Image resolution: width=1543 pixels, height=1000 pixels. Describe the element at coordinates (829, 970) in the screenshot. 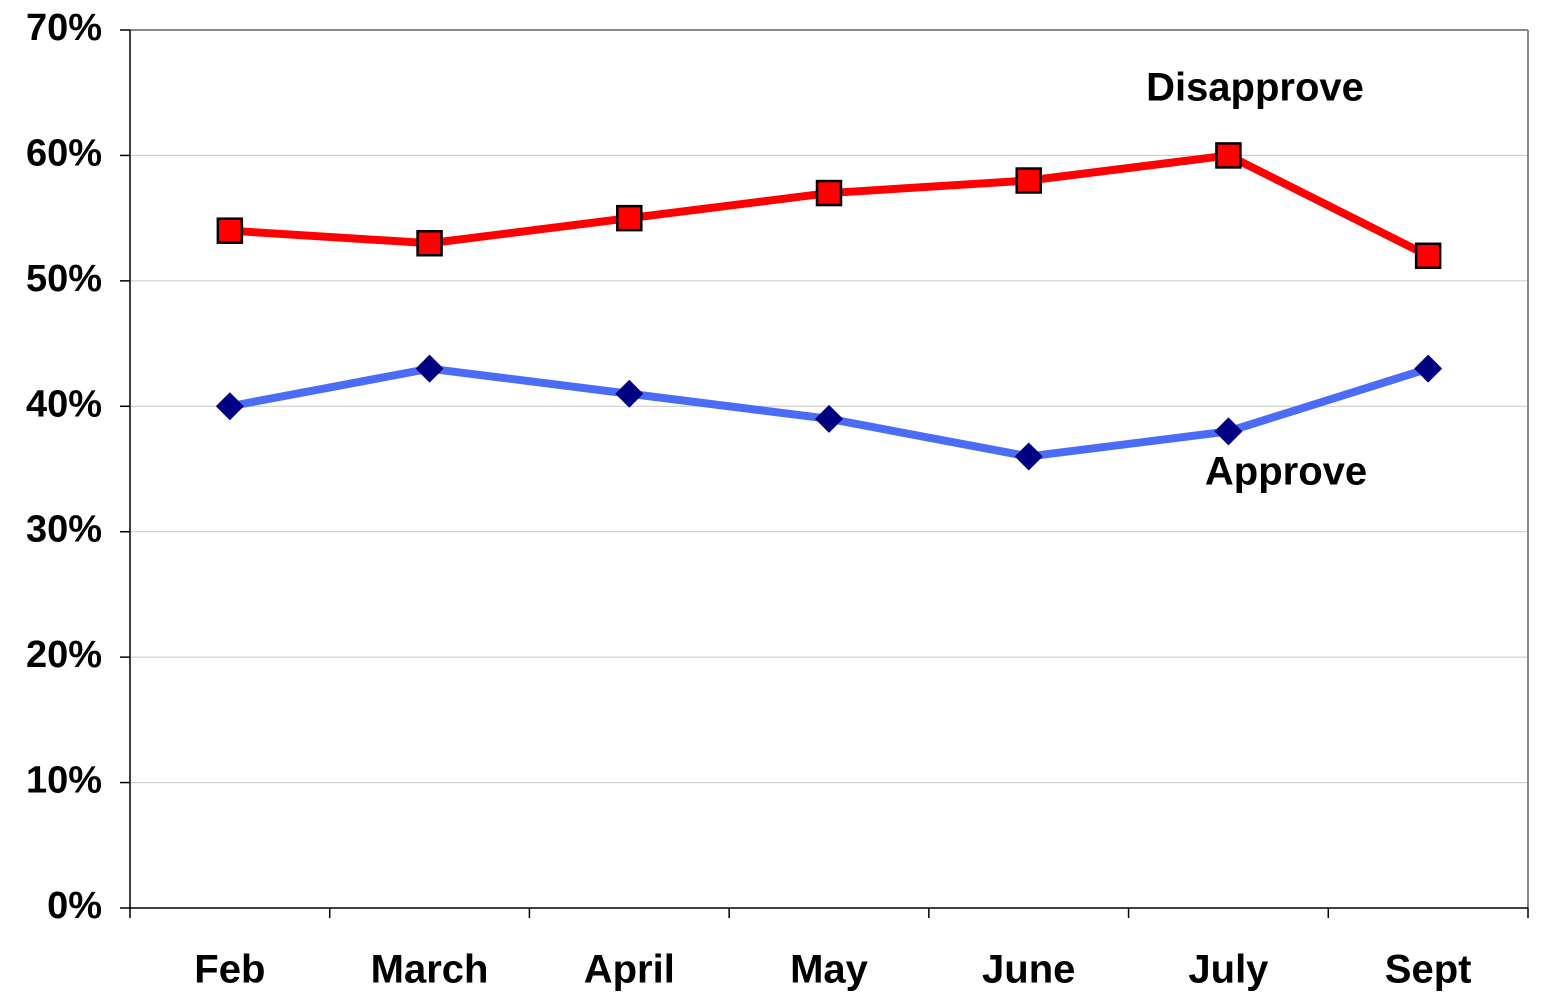

I see `x-tick-label: May` at that location.